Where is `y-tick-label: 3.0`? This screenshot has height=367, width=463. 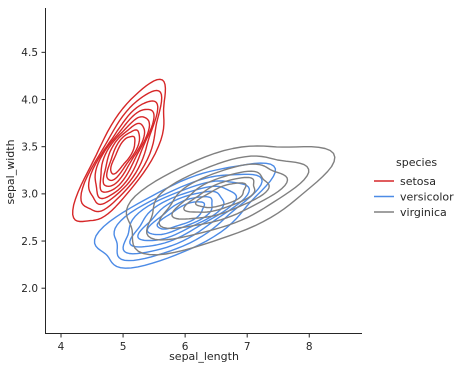
y-tick-label: 3.0 is located at coordinates (29, 195).